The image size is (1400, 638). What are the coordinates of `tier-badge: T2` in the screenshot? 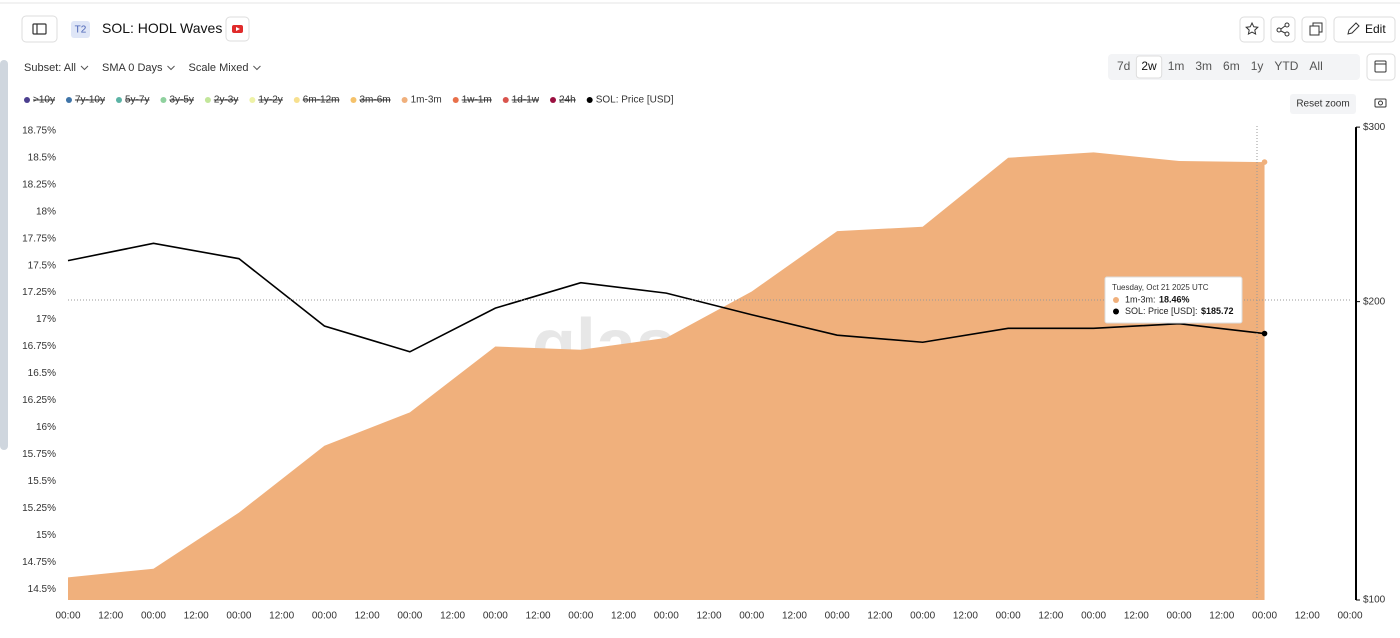 It's located at (81, 30).